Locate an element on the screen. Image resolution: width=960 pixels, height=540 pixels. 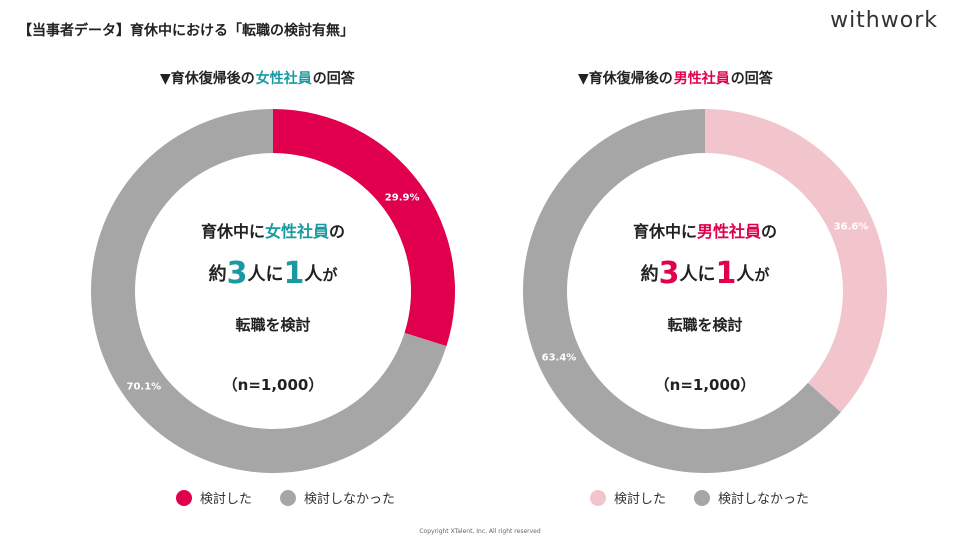
female-chart-title-suffix: の回答 is located at coordinates (333, 79).